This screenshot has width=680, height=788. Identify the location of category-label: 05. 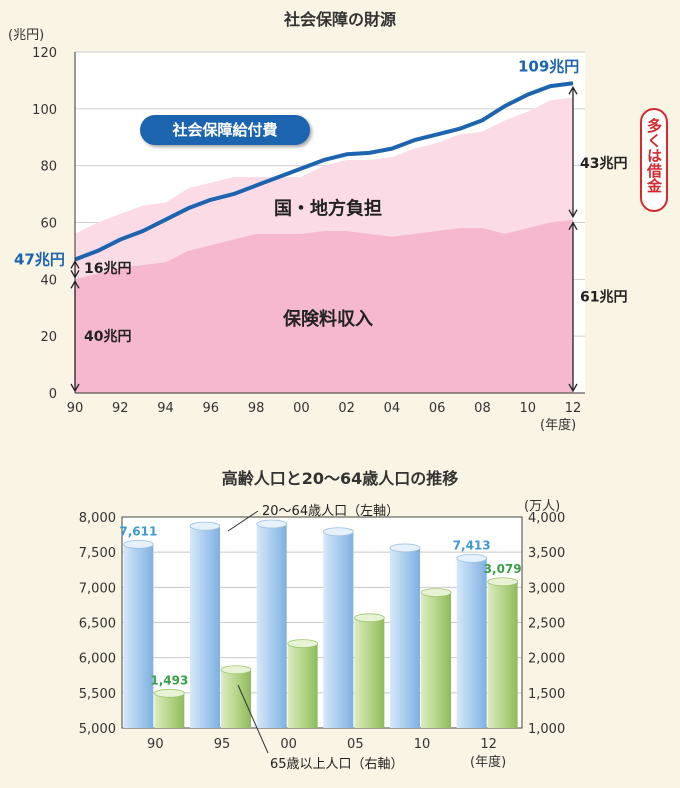
(355, 744).